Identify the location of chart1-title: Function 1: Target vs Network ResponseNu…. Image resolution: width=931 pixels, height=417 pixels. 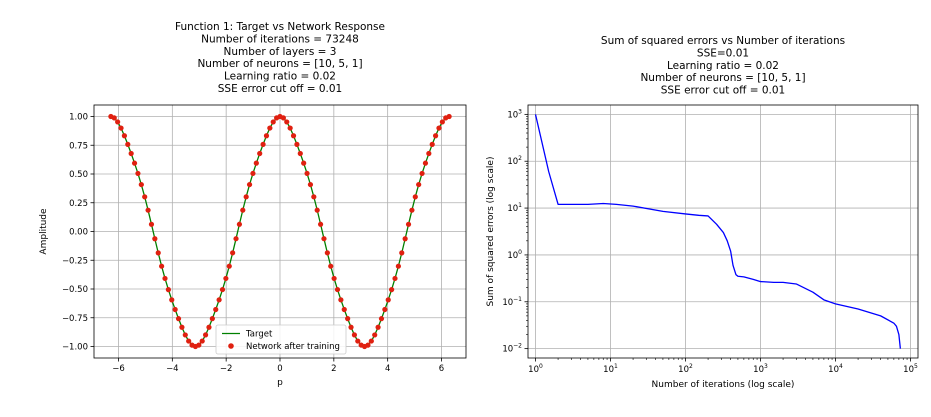
(280, 58).